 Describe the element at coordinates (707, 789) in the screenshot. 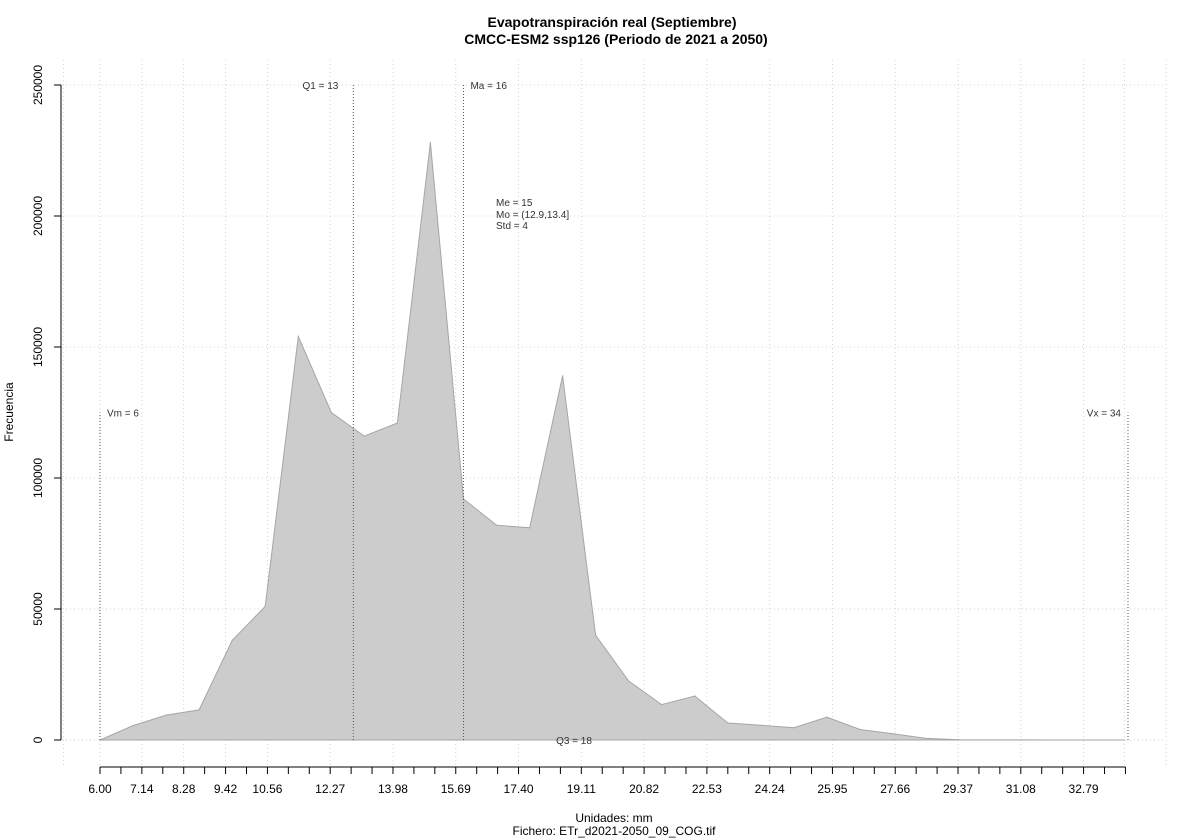

I see `x-tick-label: 22.53` at that location.